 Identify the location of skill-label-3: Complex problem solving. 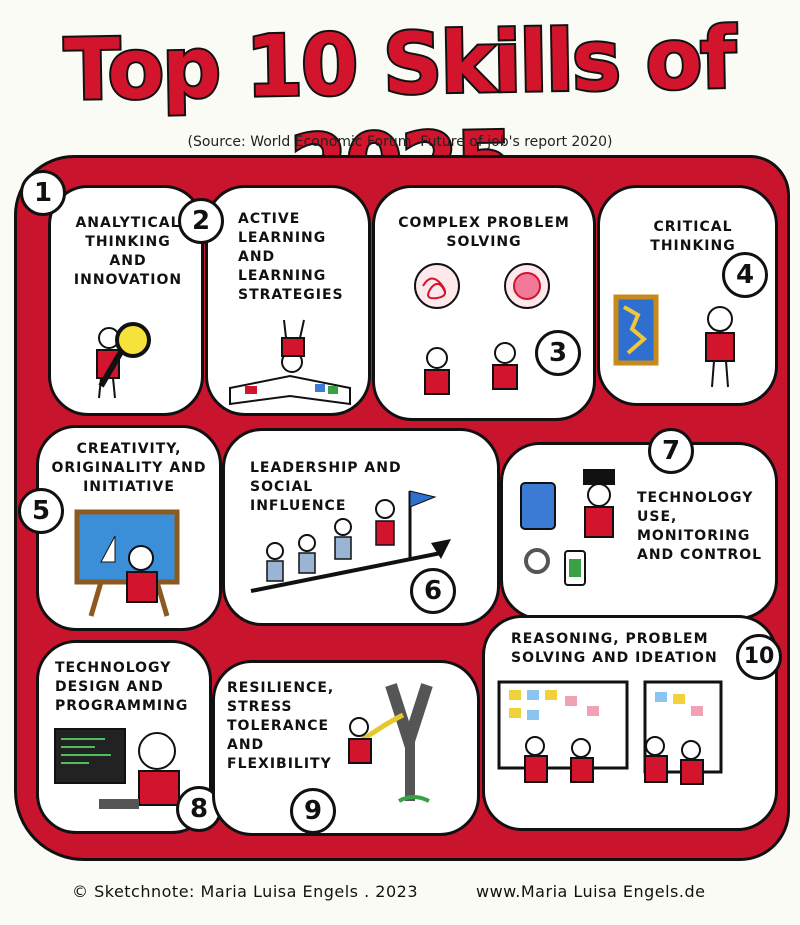
(484, 232).